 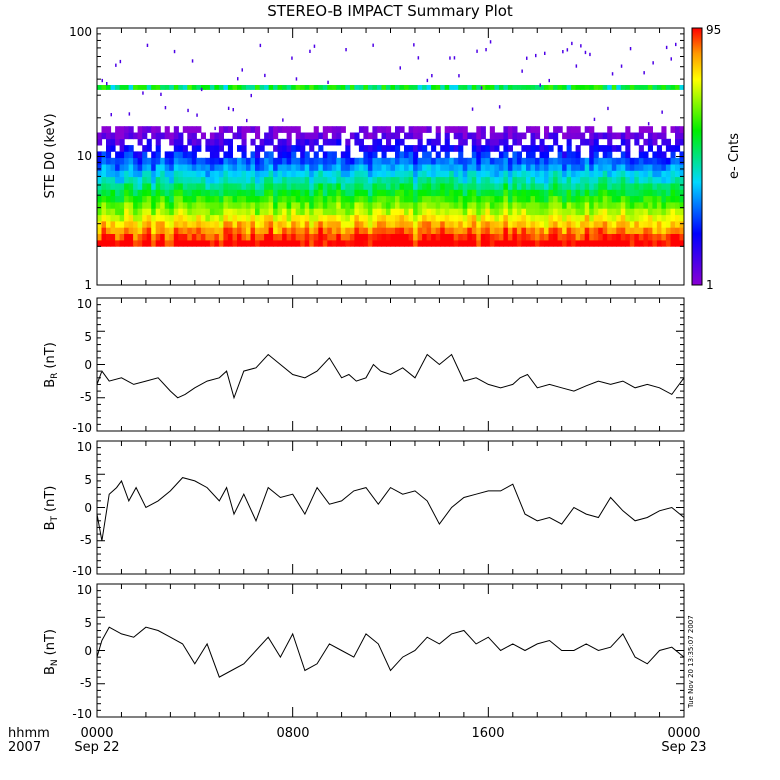 What do you see at coordinates (82, 509) in the screenshot?
I see `bt-yticks: 10 5 0 -5 -10` at bounding box center [82, 509].